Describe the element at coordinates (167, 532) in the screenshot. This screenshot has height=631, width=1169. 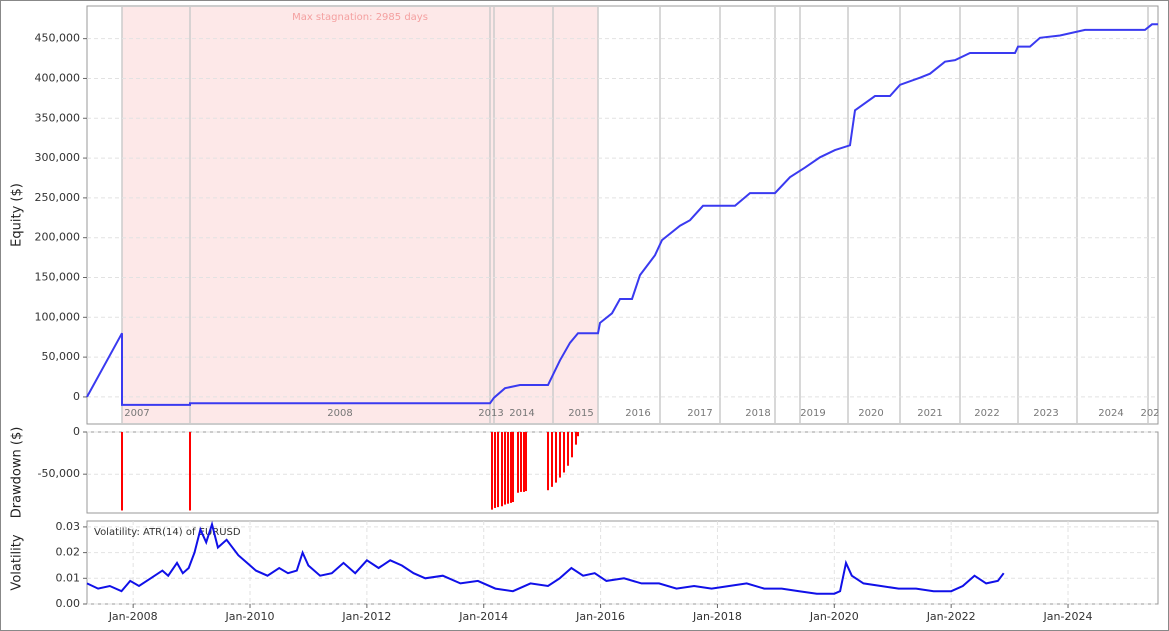
I see `annotation: Volatility: ATR(14) of EURUSD` at that location.